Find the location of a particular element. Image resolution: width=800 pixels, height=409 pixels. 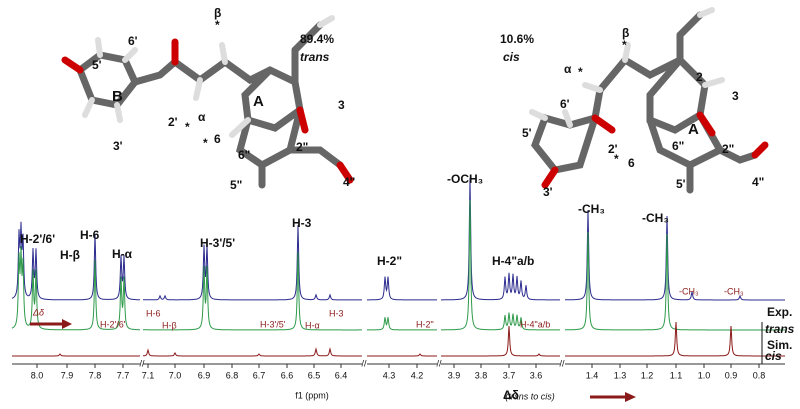

x-tick-label: 1.0 is located at coordinates (704, 375).